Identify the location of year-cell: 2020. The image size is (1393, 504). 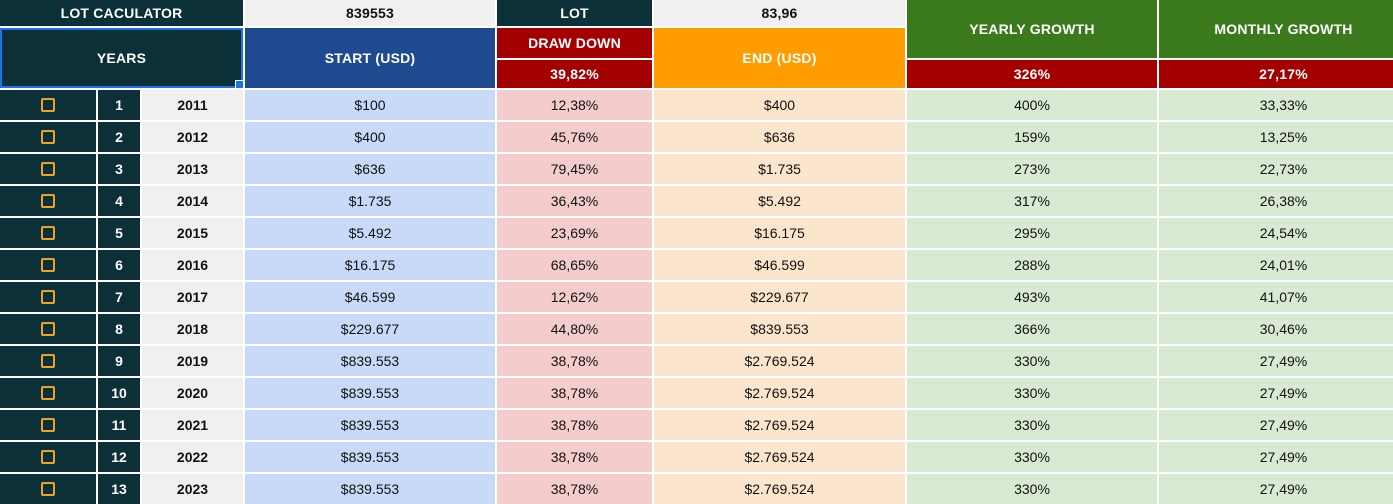
(192, 393).